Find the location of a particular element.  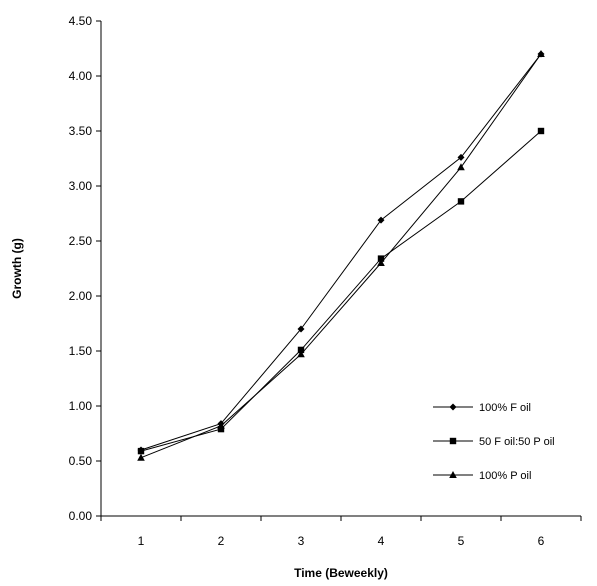

x-tick-label: 6 is located at coordinates (541, 541).